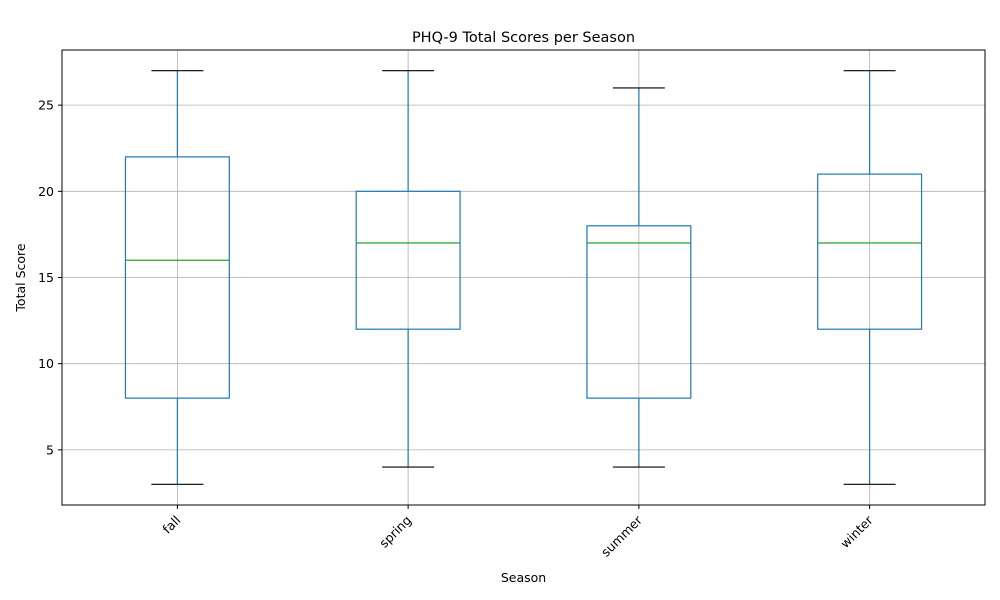 This screenshot has height=600, width=1000. I want to click on x-axis-label: Season, so click(523, 577).